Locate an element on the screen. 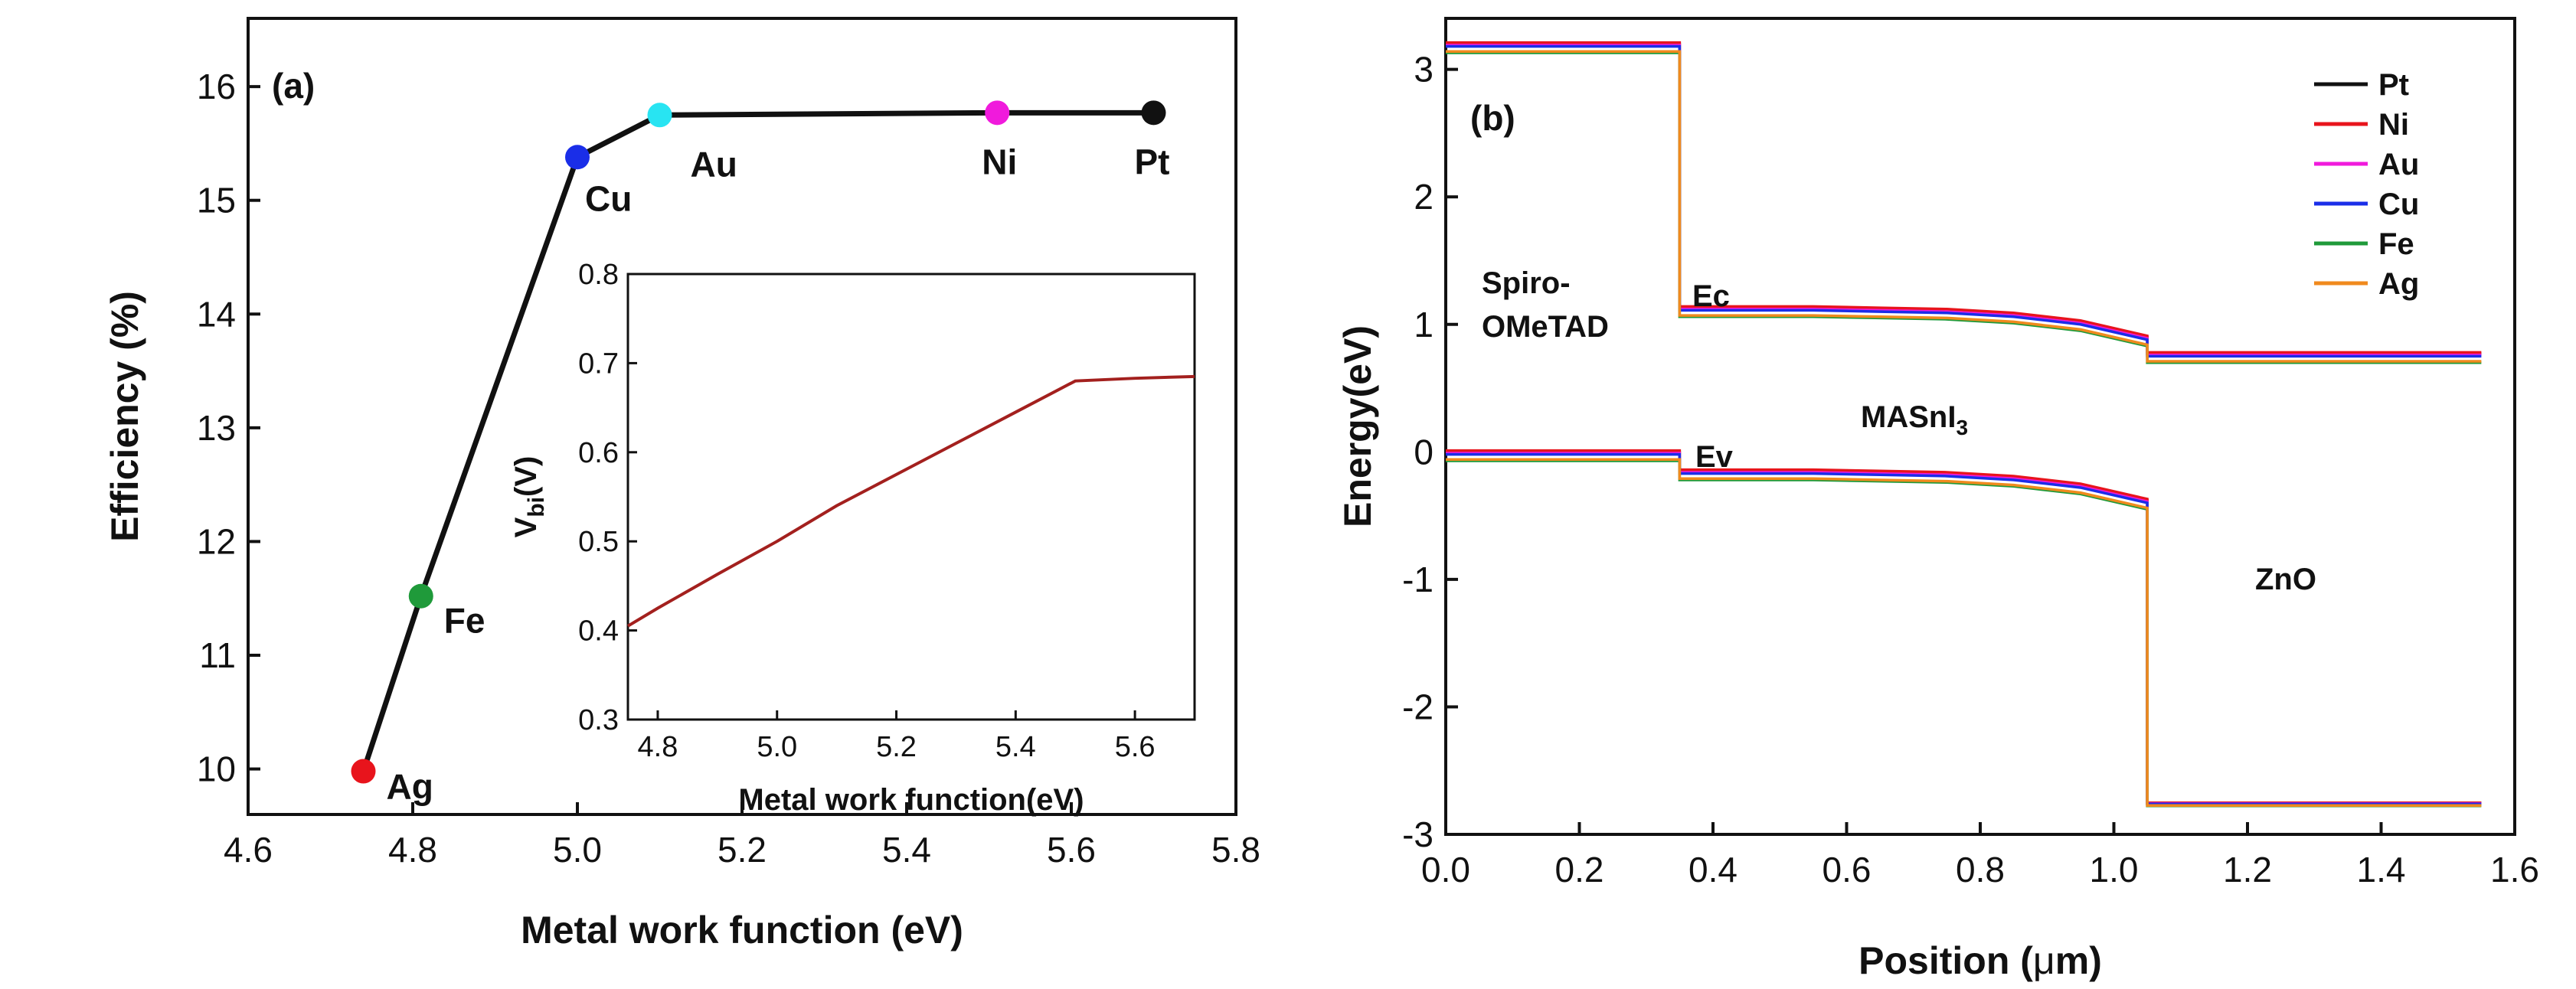 The image size is (2576, 989). panel-b-y-tick-label: 0 is located at coordinates (1423, 452).